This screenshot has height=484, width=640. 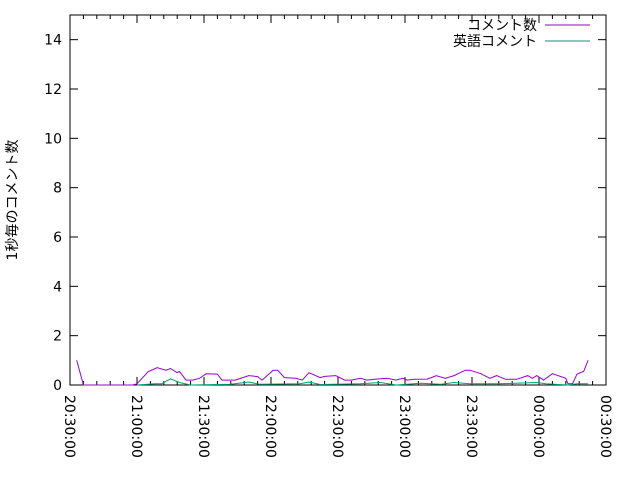 What do you see at coordinates (57, 287) in the screenshot?
I see `y-tick-label: 4` at bounding box center [57, 287].